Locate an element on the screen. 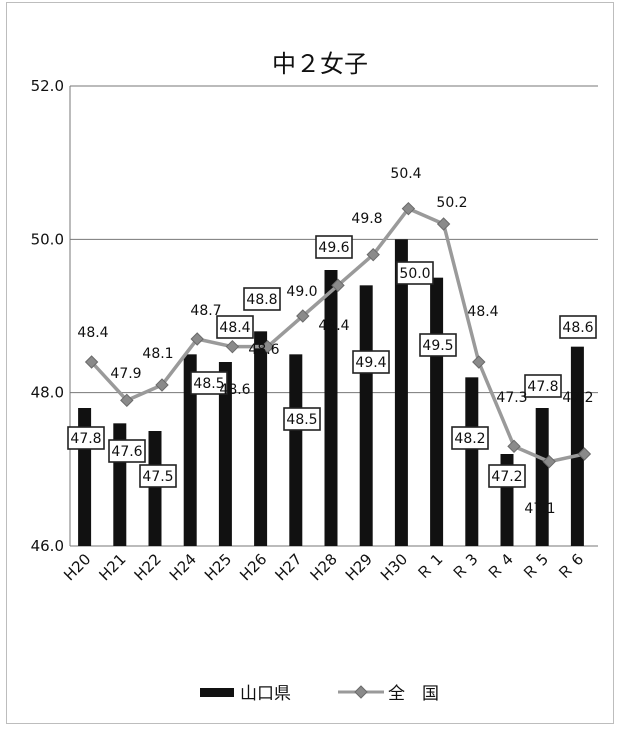  x-tick-label: H22 is located at coordinates (148, 567).